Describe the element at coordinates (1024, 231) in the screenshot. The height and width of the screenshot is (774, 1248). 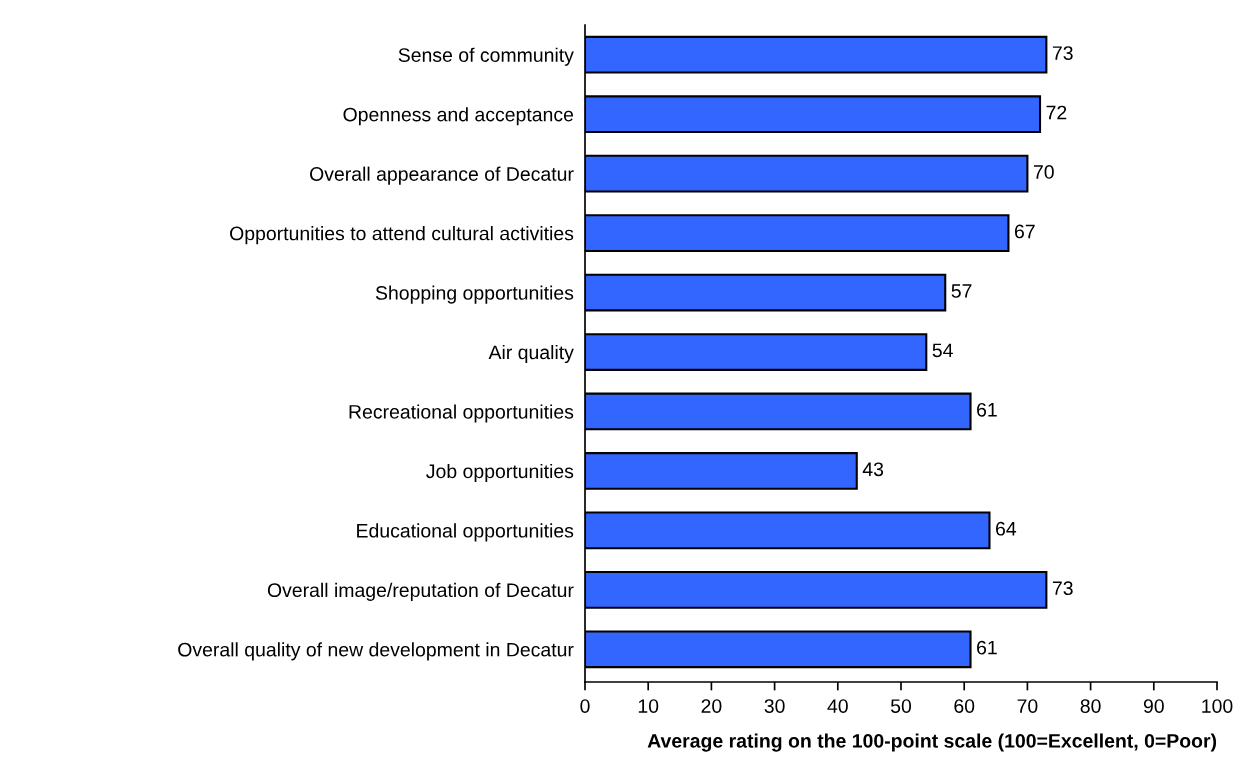
I see `data-label: 67` at that location.